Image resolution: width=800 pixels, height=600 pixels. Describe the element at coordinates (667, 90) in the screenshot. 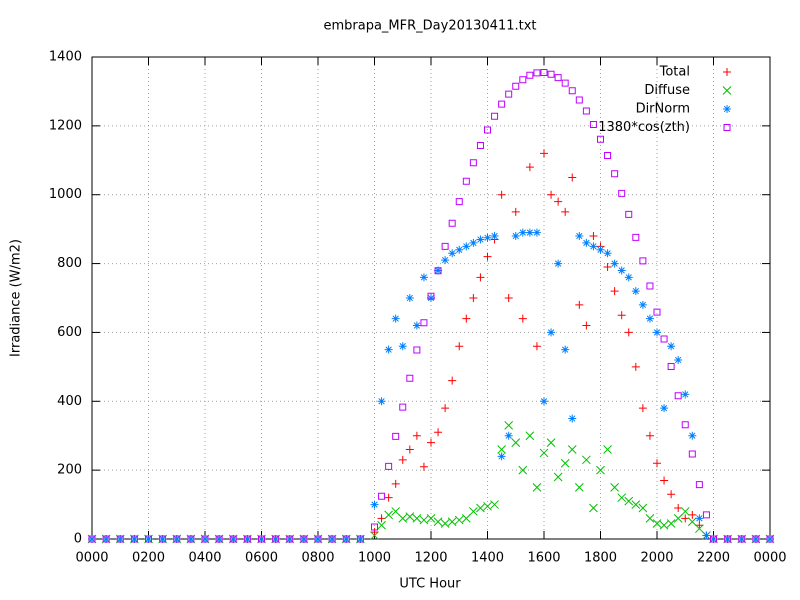

I see `legend-label: Diffuse` at that location.